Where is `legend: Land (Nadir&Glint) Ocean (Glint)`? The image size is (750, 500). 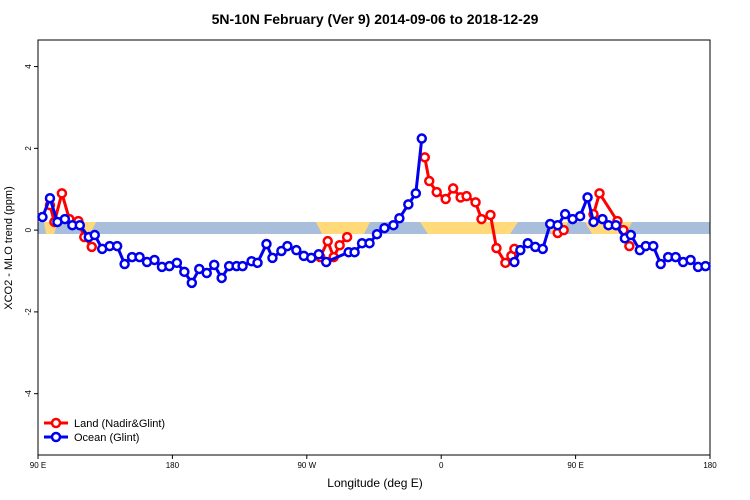 legend: Land (Nadir&Glint) Ocean (Glint) is located at coordinates (104, 430).